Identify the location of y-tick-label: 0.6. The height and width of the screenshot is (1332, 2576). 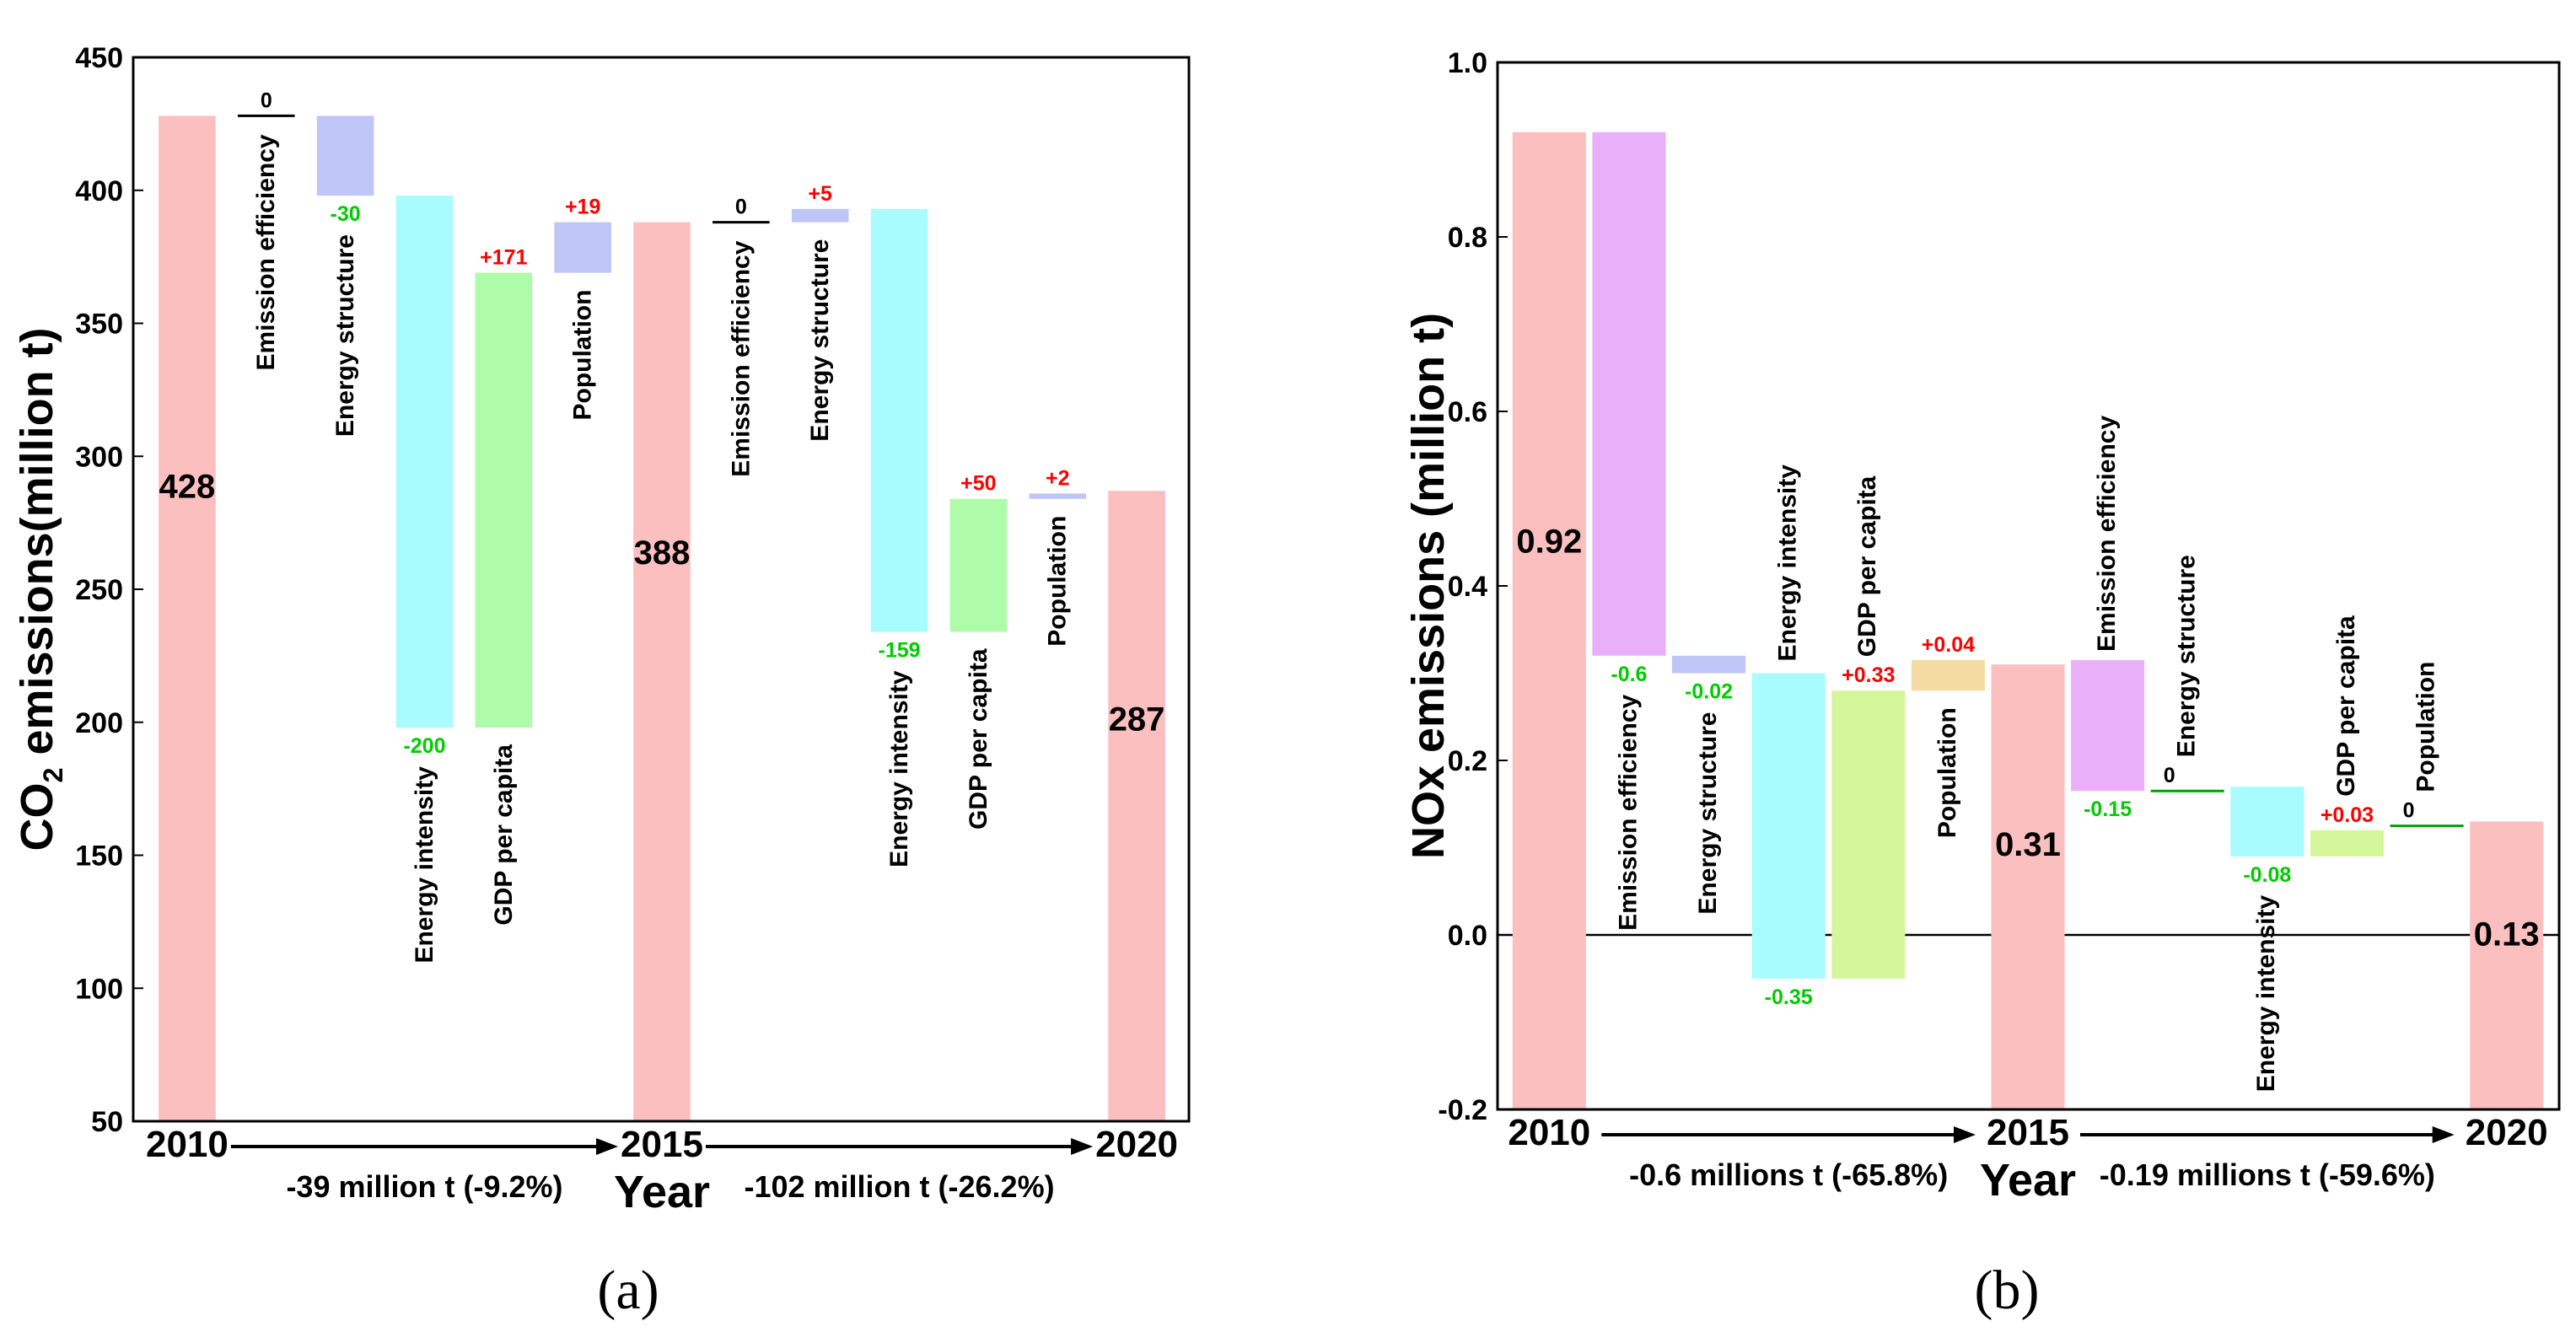
(1467, 412).